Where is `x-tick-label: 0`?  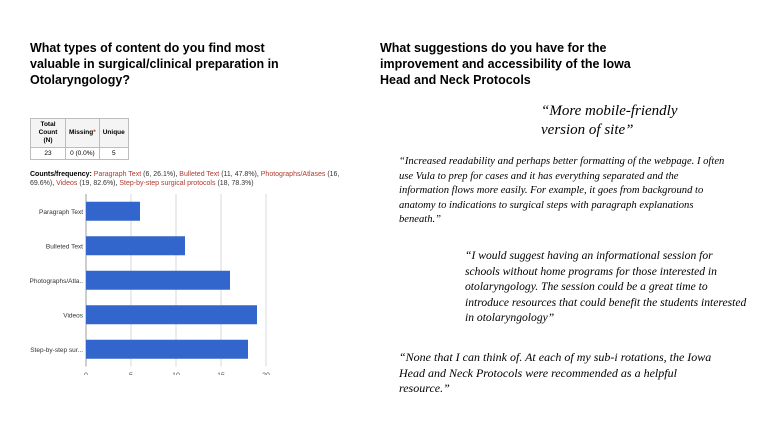 x-tick-label: 0 is located at coordinates (86, 374).